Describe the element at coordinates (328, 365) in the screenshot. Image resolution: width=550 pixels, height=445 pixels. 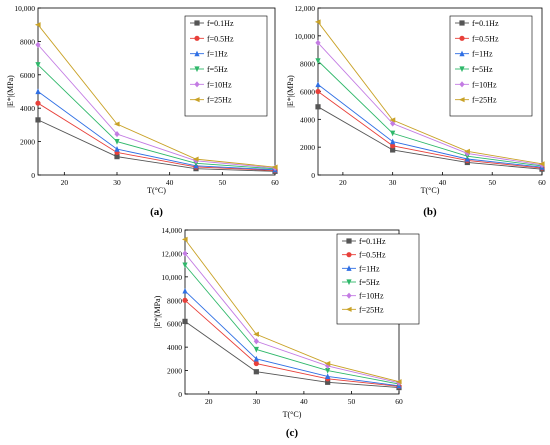
I see `data-point-f=10Hz-2` at that location.